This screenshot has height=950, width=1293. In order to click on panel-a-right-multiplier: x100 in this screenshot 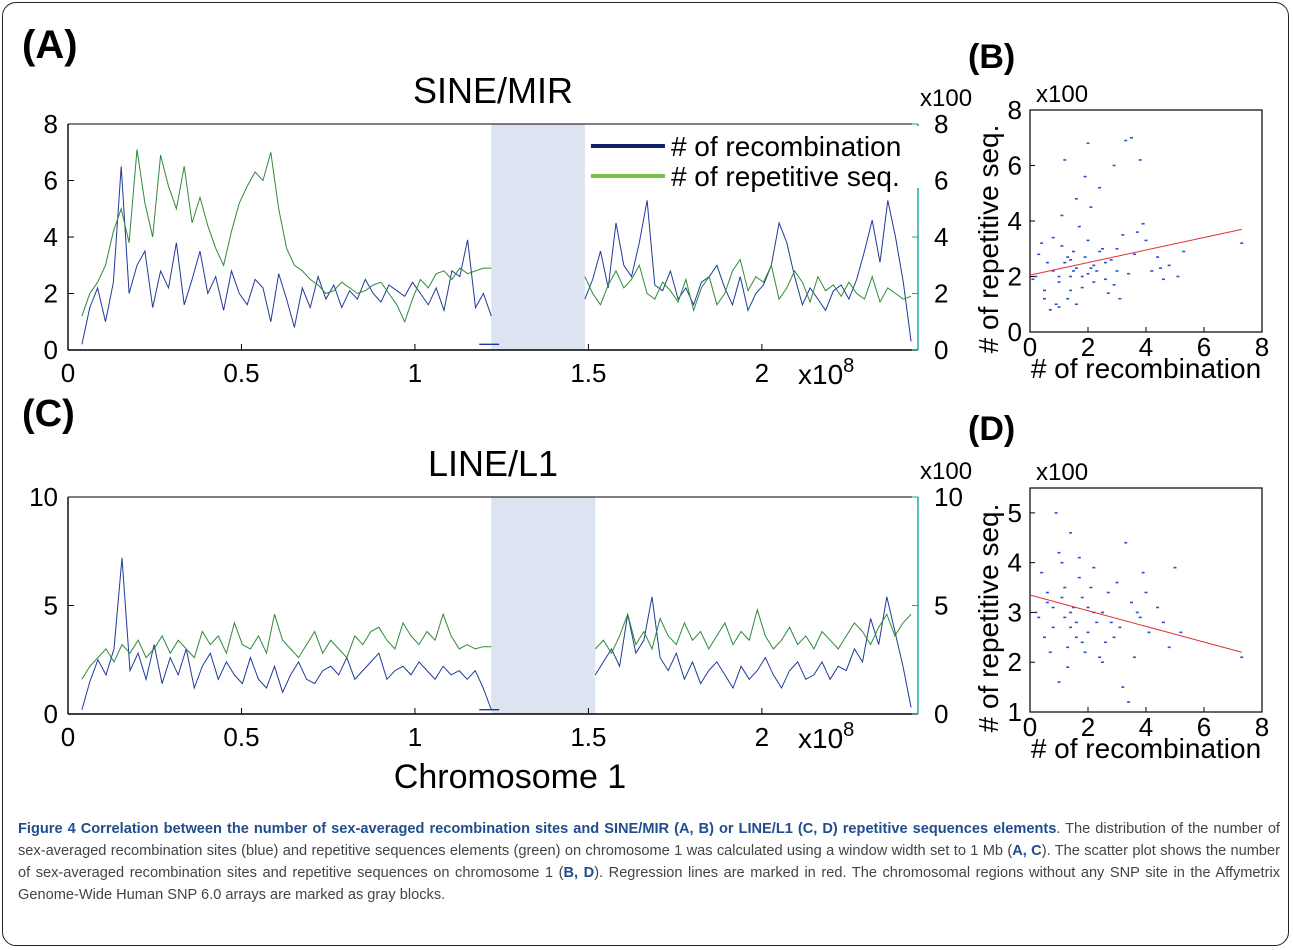, I will do `click(946, 98)`.